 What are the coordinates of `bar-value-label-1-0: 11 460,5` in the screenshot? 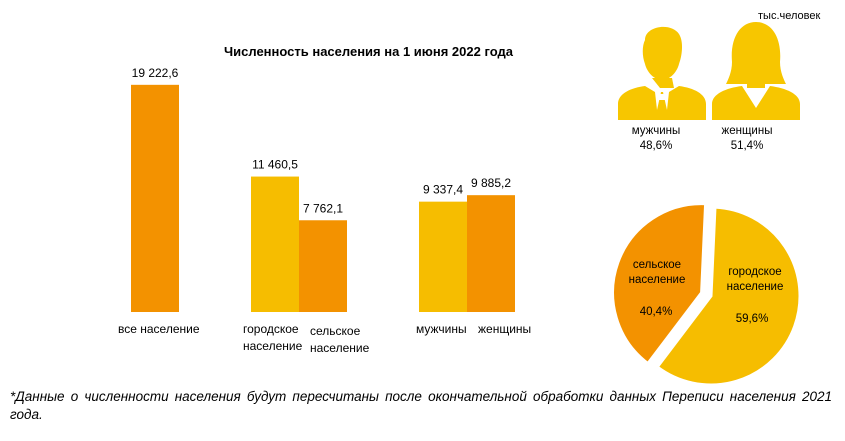 It's located at (275, 165).